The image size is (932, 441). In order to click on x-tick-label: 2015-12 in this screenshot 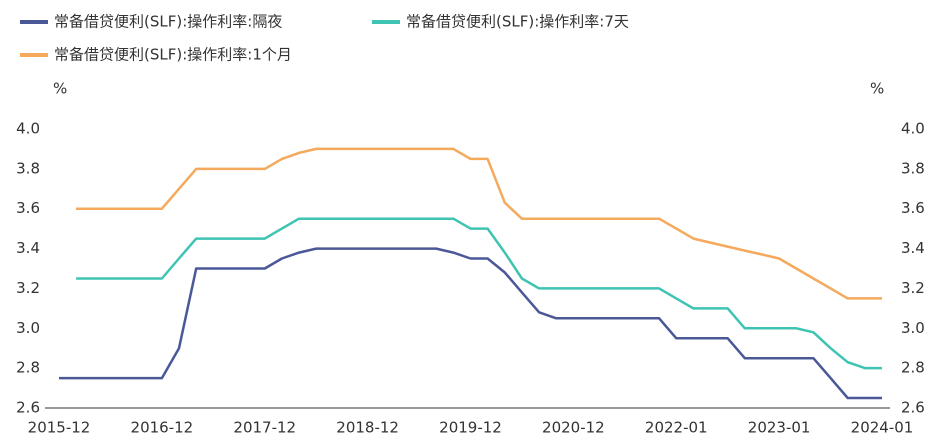, I will do `click(59, 428)`.